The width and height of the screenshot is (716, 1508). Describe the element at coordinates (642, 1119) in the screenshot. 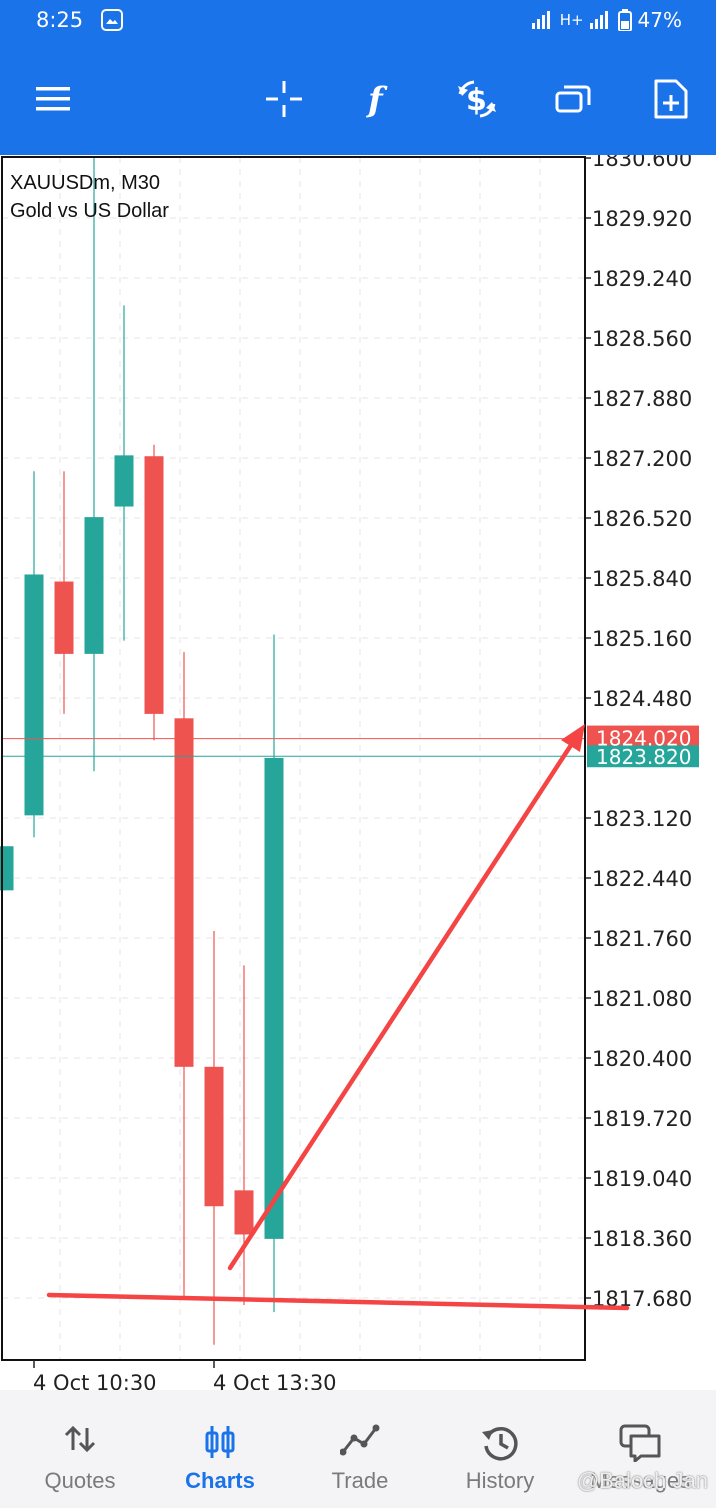

I see `y-tick-label: 1819.720` at that location.